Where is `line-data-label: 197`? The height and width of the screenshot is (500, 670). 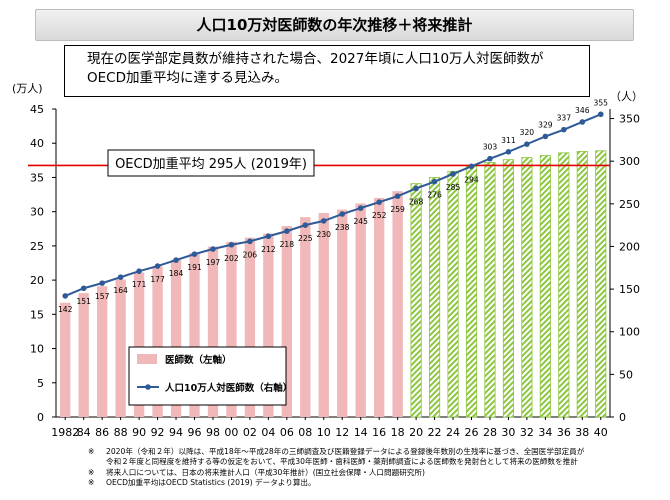
line-data-label: 197 is located at coordinates (213, 262).